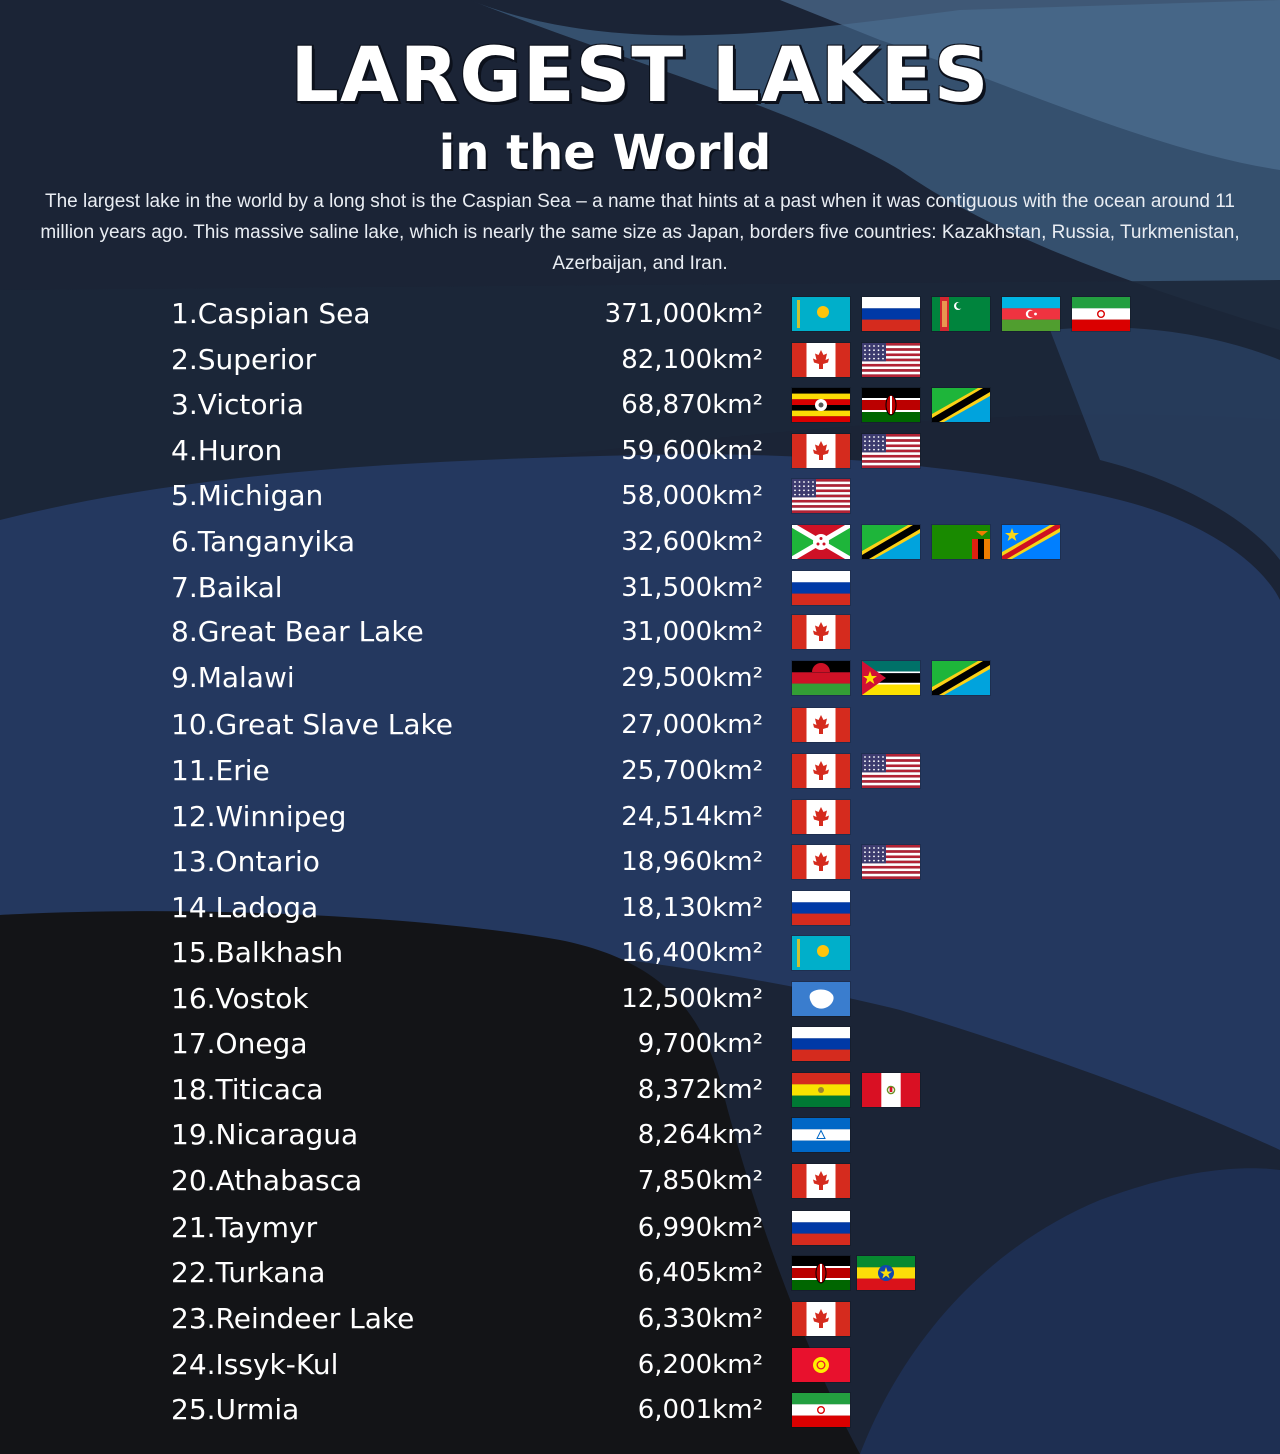 This screenshot has height=1454, width=1280. Describe the element at coordinates (821, 542) in the screenshot. I see `burundi-flag-icon` at that location.